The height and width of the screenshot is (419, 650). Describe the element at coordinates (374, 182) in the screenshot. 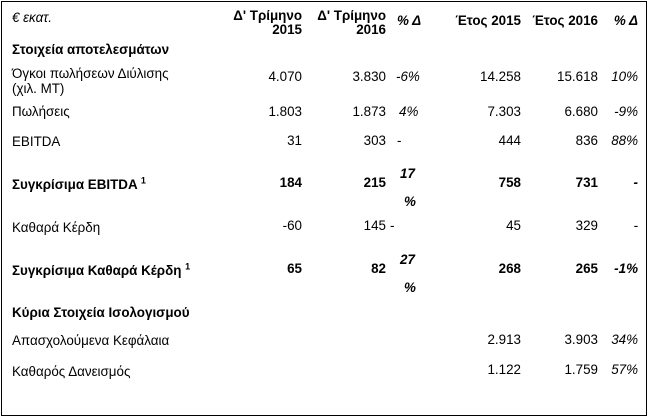

I see `cell-adj-ebitda-q16: 215` at that location.